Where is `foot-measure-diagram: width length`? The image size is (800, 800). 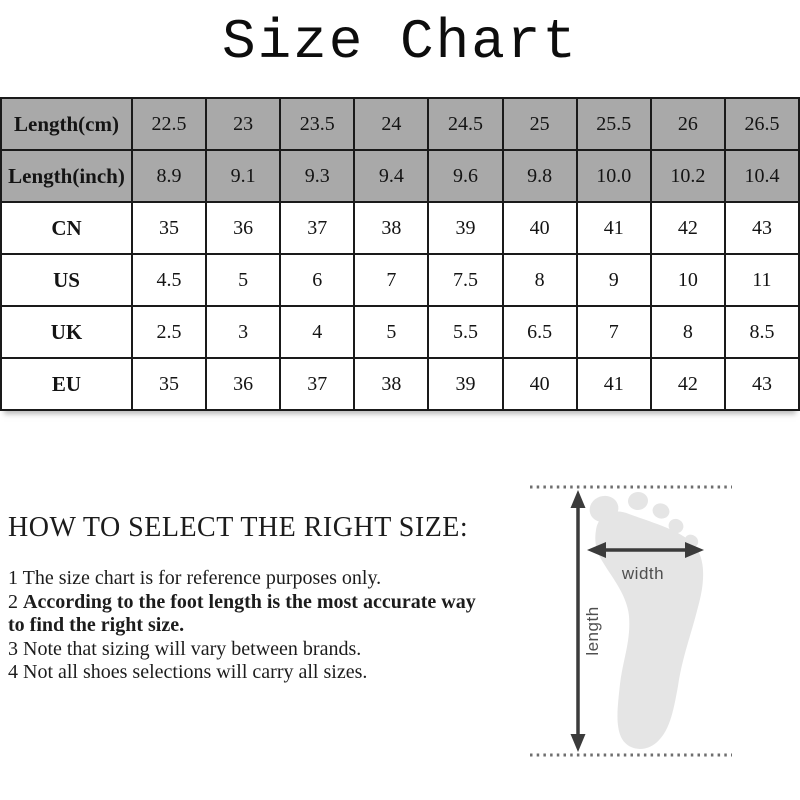
foot-measure-diagram: width length is located at coordinates (631, 622).